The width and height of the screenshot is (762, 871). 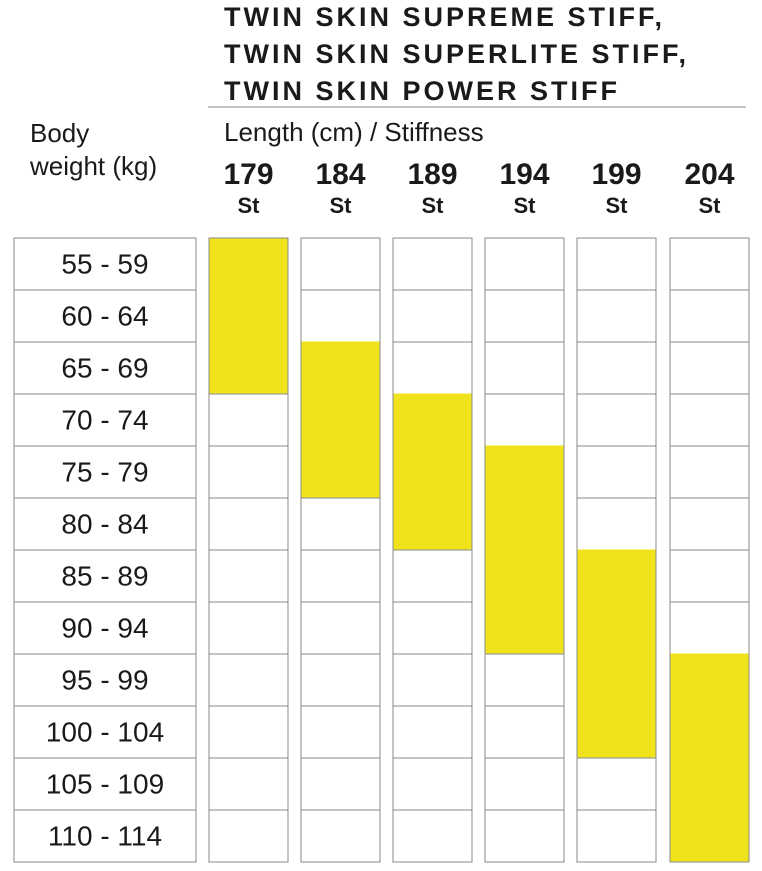 What do you see at coordinates (422, 91) in the screenshot?
I see `title-line: TWIN SKIN POWER STIFF` at bounding box center [422, 91].